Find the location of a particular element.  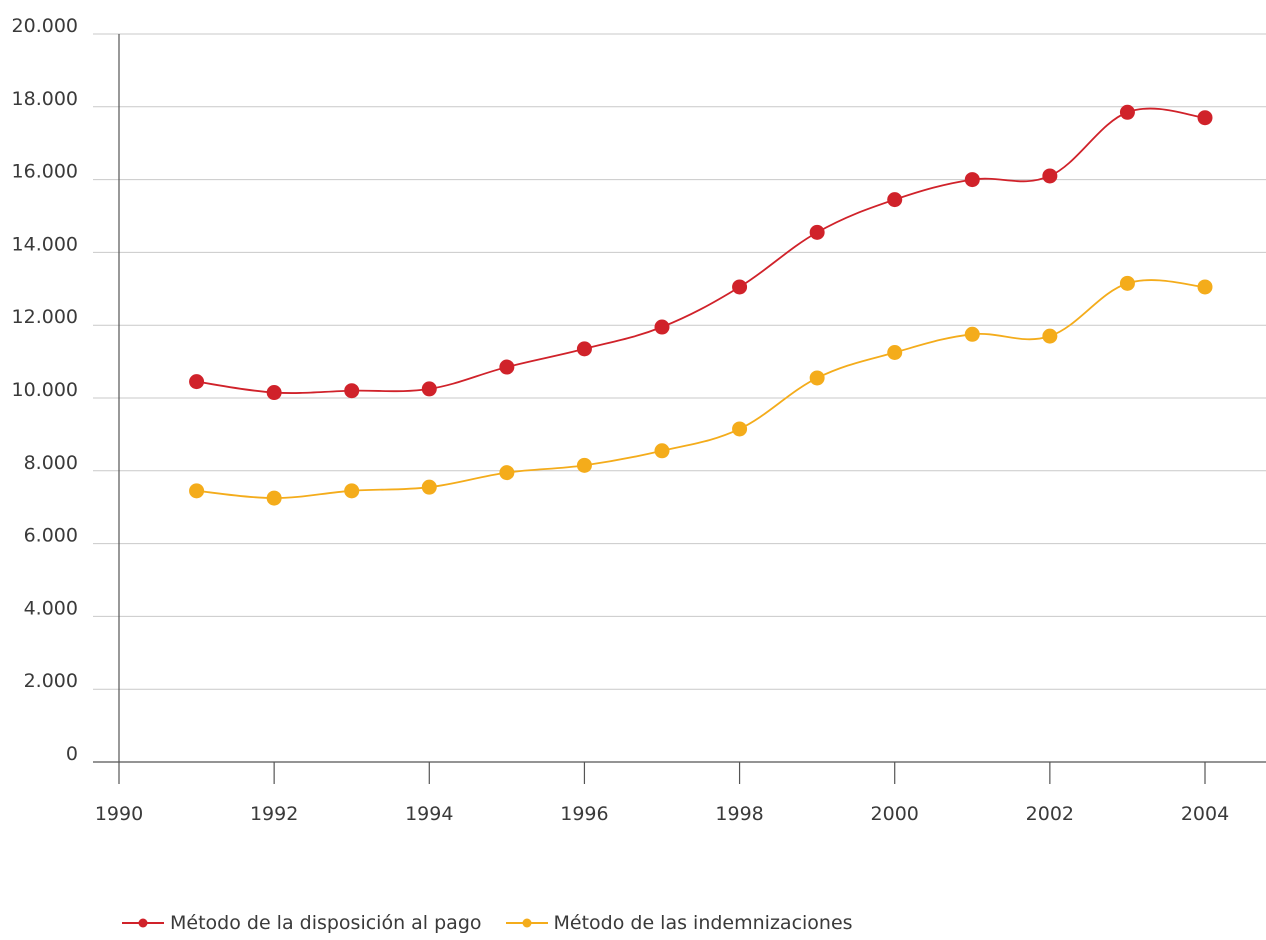

x-axis: 1990 1992 1994 1996 1998 2000 2002 2004 is located at coordinates (679, 793).